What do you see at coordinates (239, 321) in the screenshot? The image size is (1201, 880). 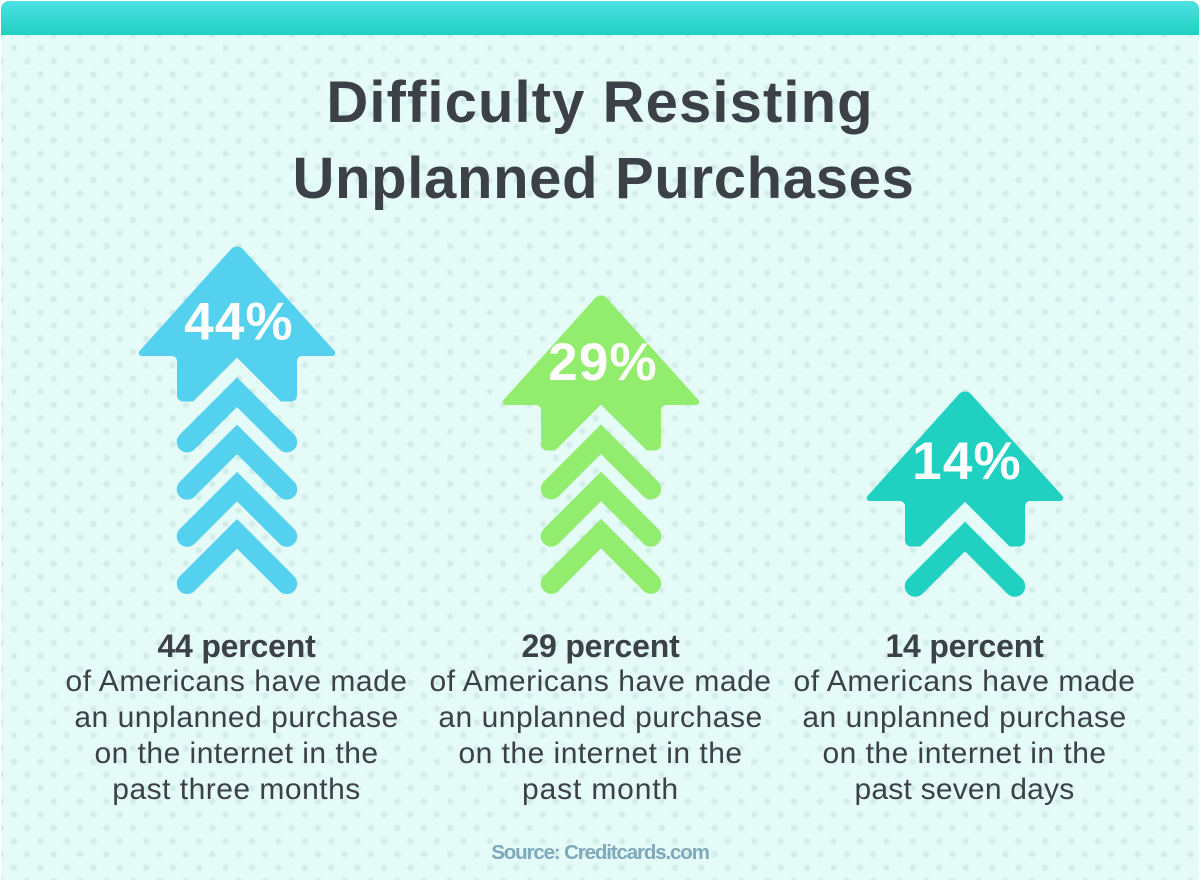 I see `svg-text: 44%` at bounding box center [239, 321].